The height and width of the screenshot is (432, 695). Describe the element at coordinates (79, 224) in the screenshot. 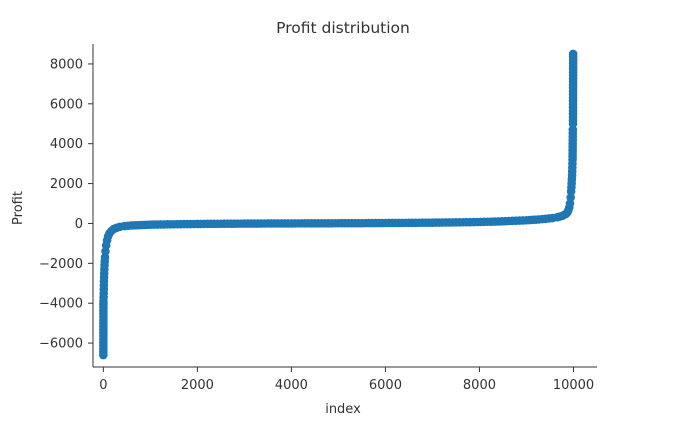

I see `y-tick-label: 0` at that location.